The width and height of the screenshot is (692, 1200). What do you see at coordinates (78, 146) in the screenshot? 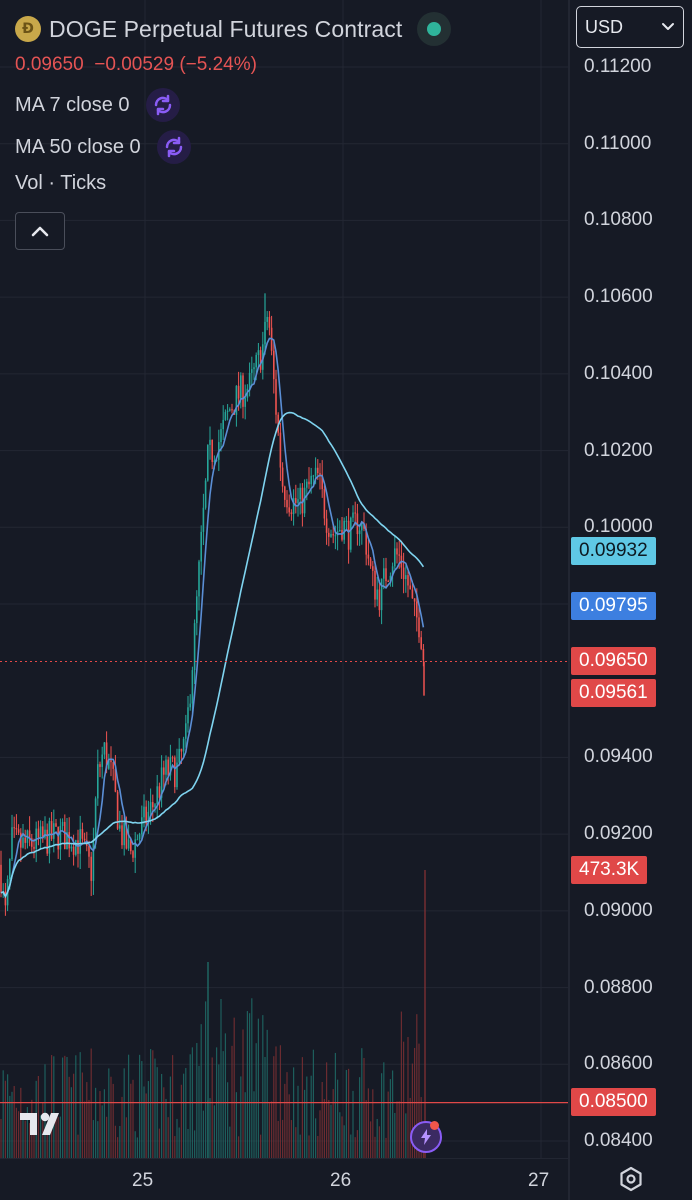
I see `indicator-ma50-label: MA 50 close 0` at bounding box center [78, 146].